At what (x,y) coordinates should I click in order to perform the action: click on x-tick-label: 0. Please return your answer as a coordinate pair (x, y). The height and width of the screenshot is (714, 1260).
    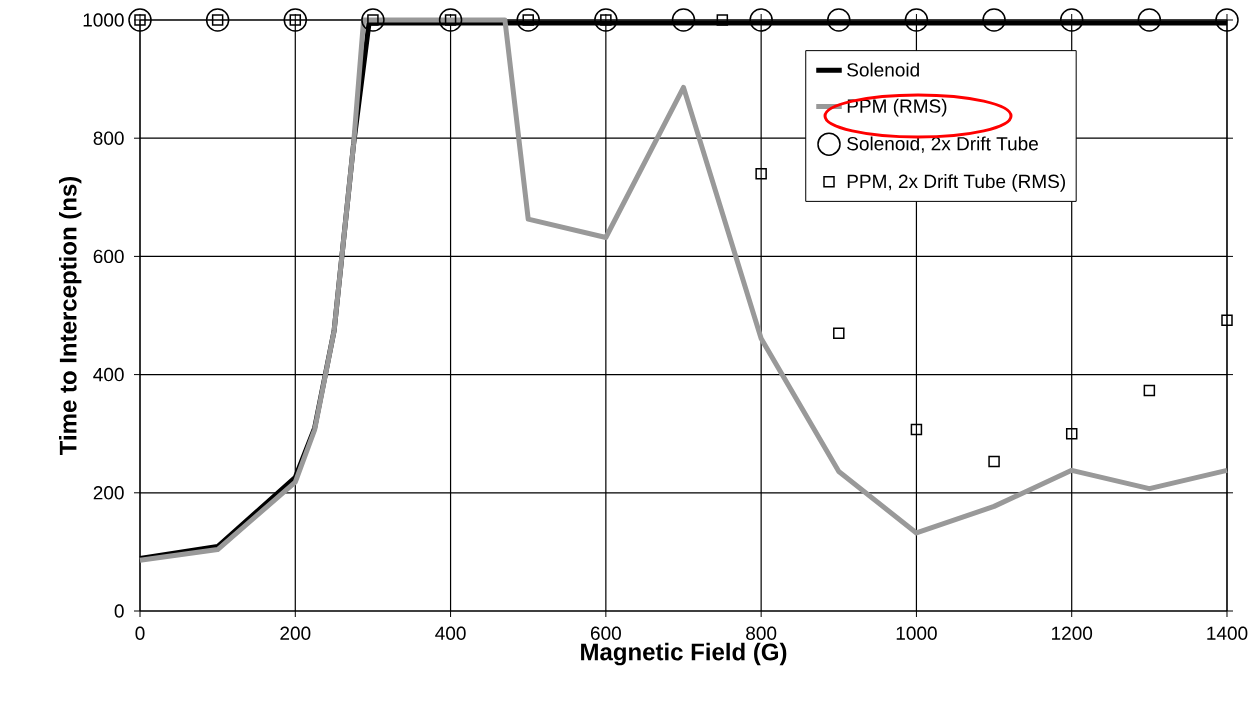
    Looking at the image, I should click on (140, 633).